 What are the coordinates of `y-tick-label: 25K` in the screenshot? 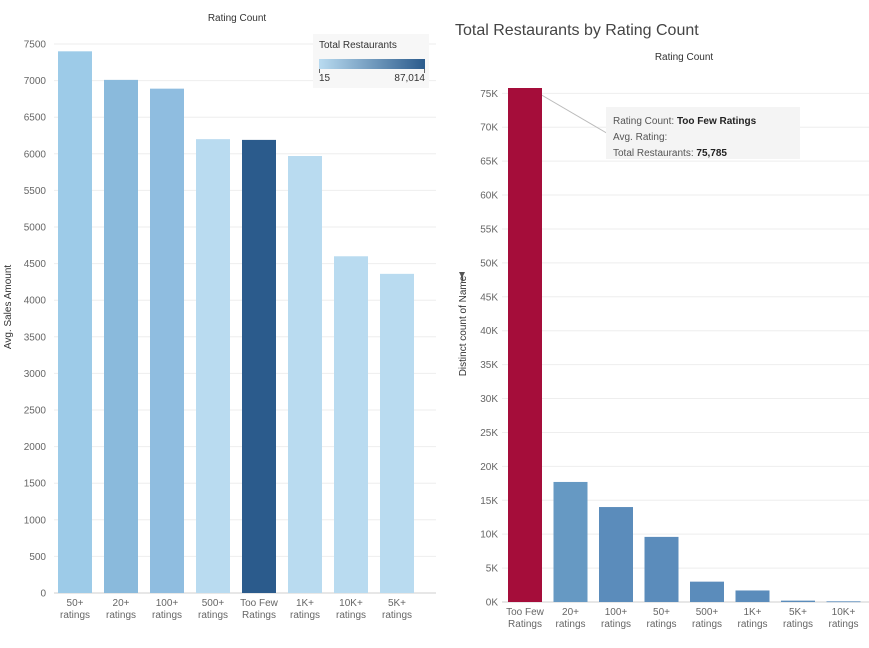 It's located at (489, 433).